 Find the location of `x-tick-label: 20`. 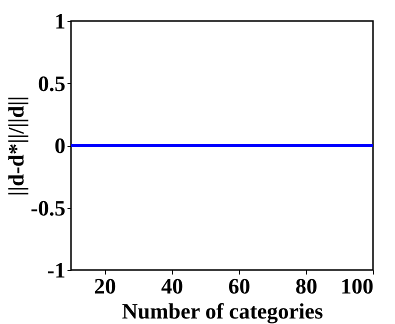

x-tick-label: 20 is located at coordinates (105, 286).